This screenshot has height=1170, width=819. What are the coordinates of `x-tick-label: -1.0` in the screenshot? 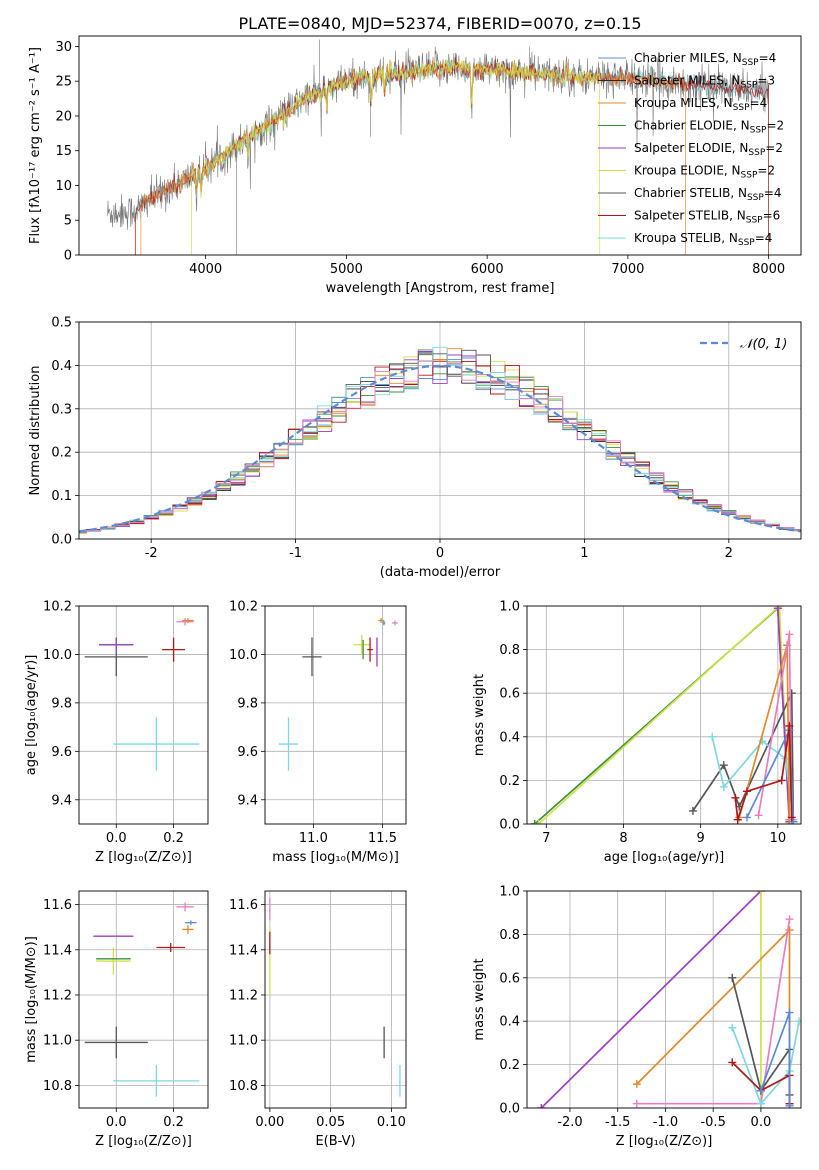 It's located at (665, 1122).